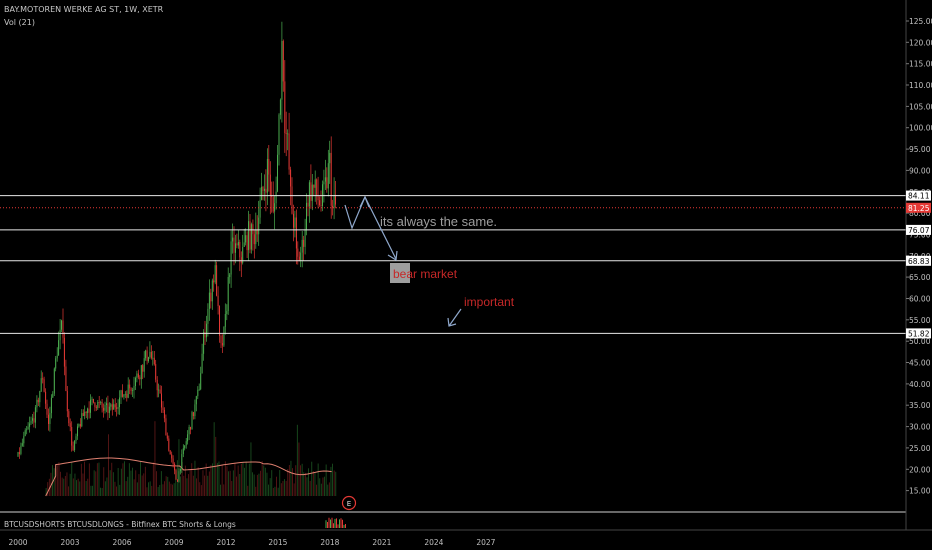  I want to click on annotation-important: important, so click(489, 302).